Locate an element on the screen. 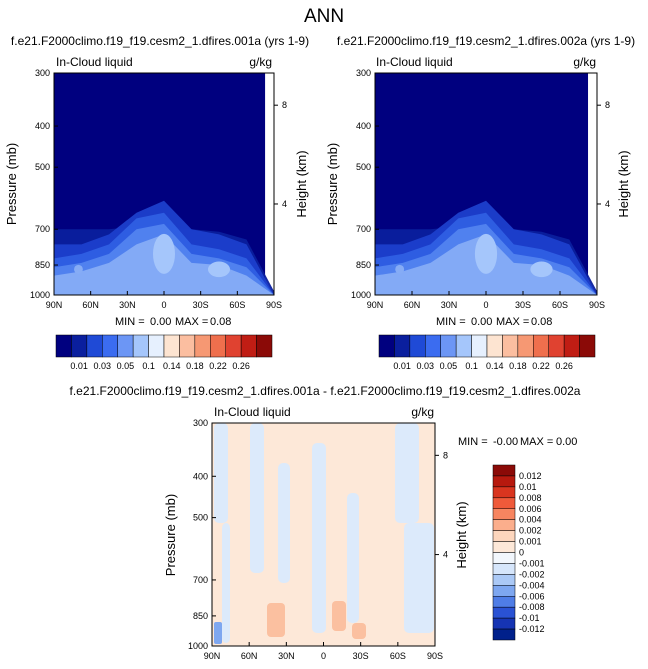 This screenshot has width=648, height=669. colorbar-label: 0.002 is located at coordinates (530, 531).